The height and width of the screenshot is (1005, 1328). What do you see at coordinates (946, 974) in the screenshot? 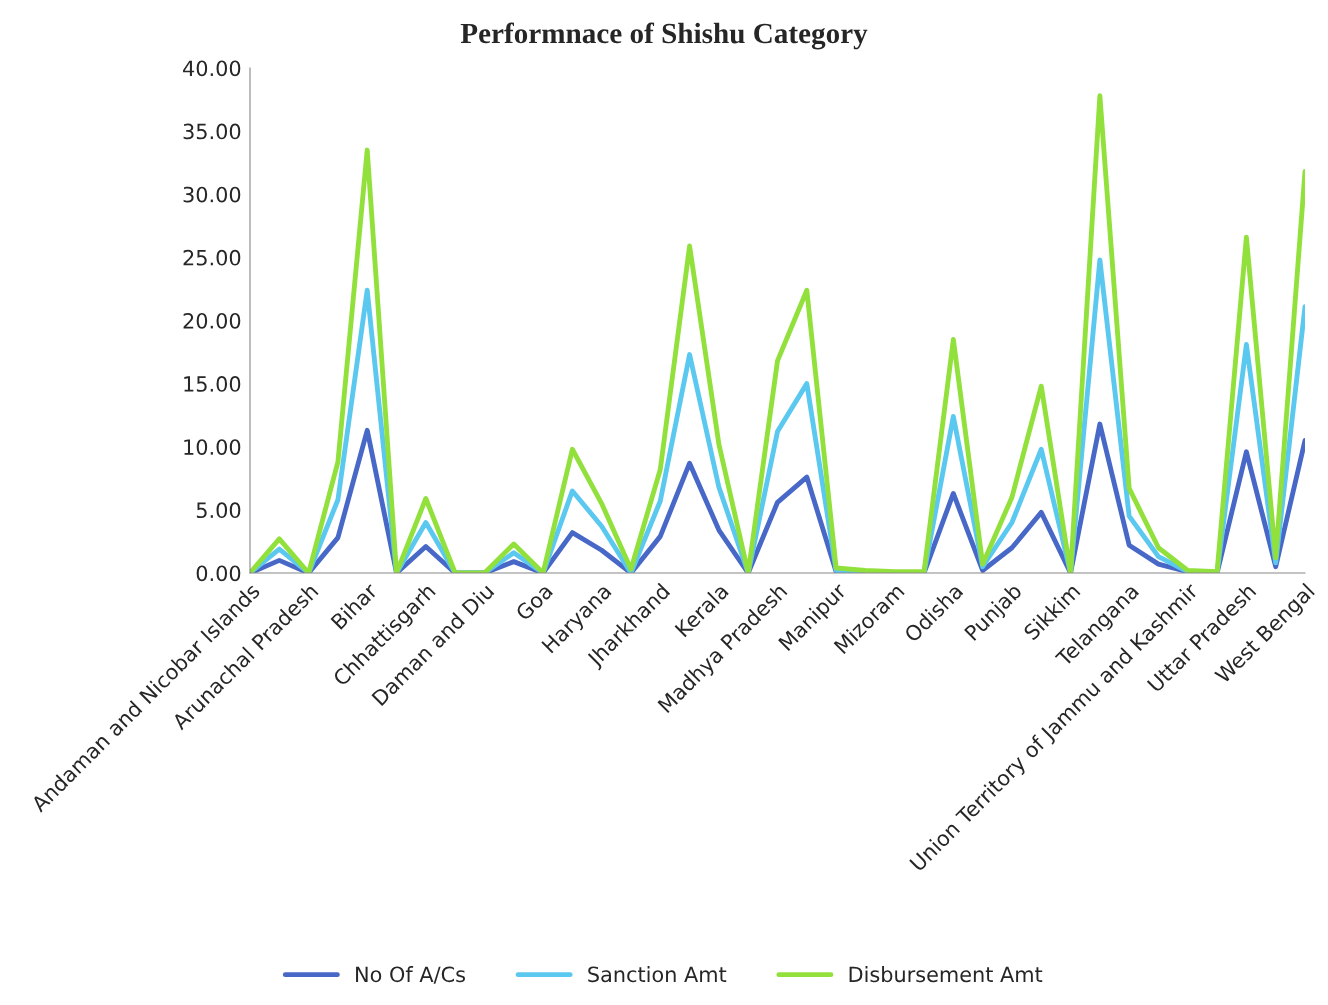
I see `legend-label: Disbursement Amt` at bounding box center [946, 974].